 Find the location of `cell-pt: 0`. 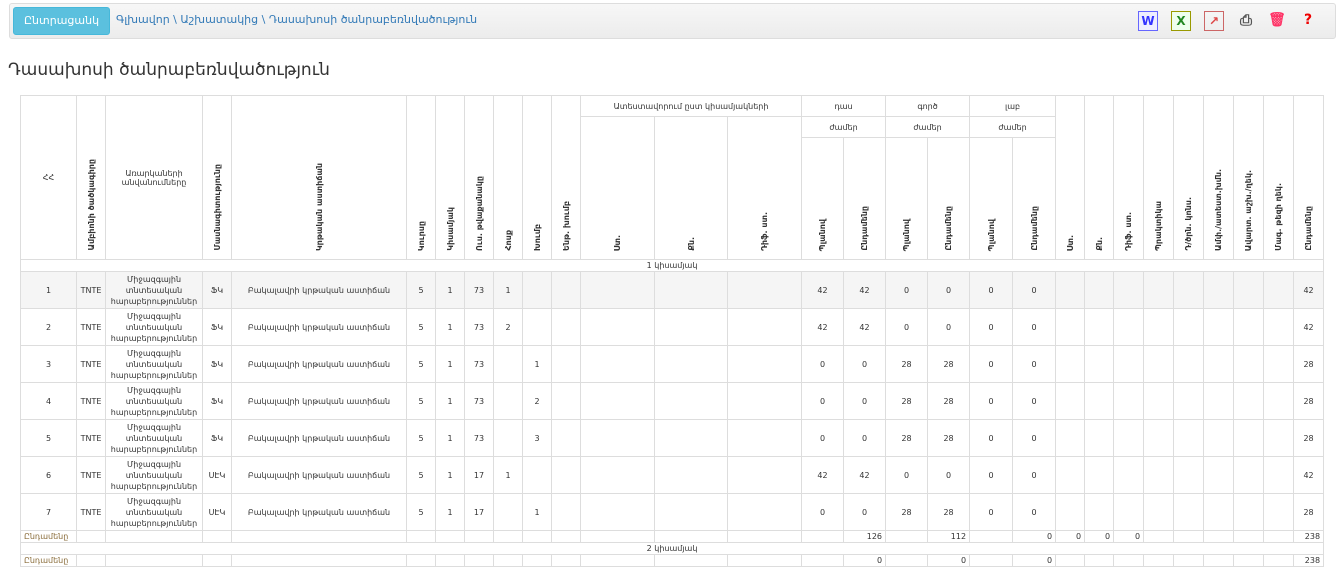

cell-pt: 0 is located at coordinates (949, 290).